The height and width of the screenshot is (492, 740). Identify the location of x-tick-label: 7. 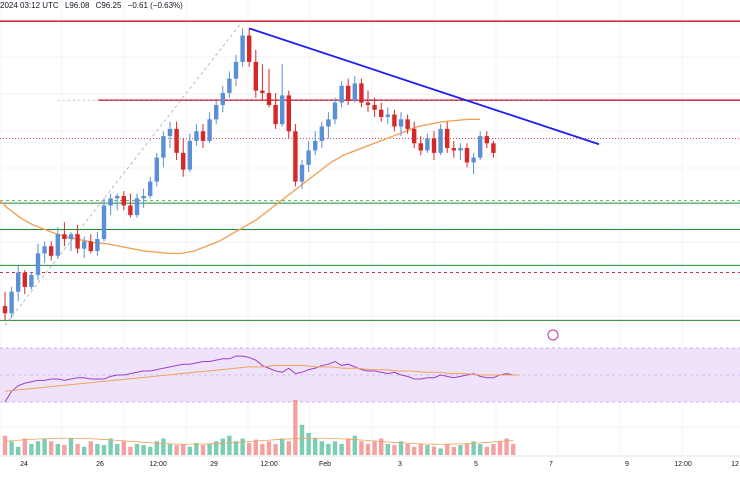
(551, 464).